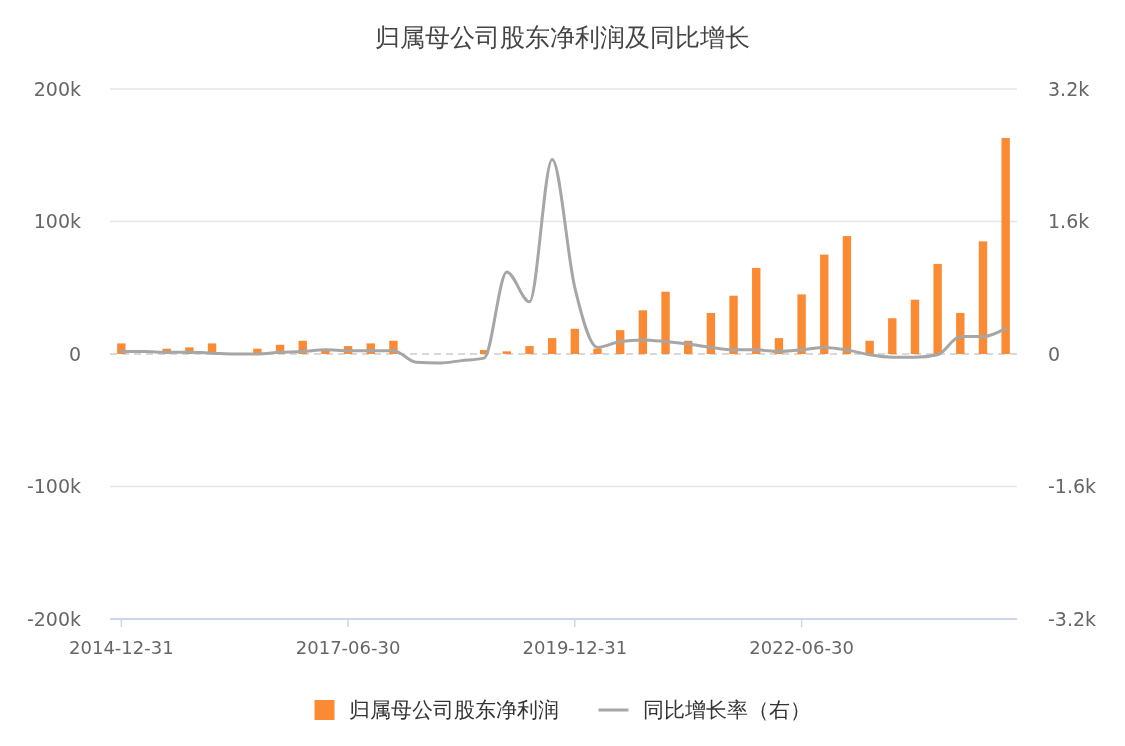 This screenshot has height=746, width=1125. Describe the element at coordinates (1054, 353) in the screenshot. I see `y2-tick-label: 0` at that location.